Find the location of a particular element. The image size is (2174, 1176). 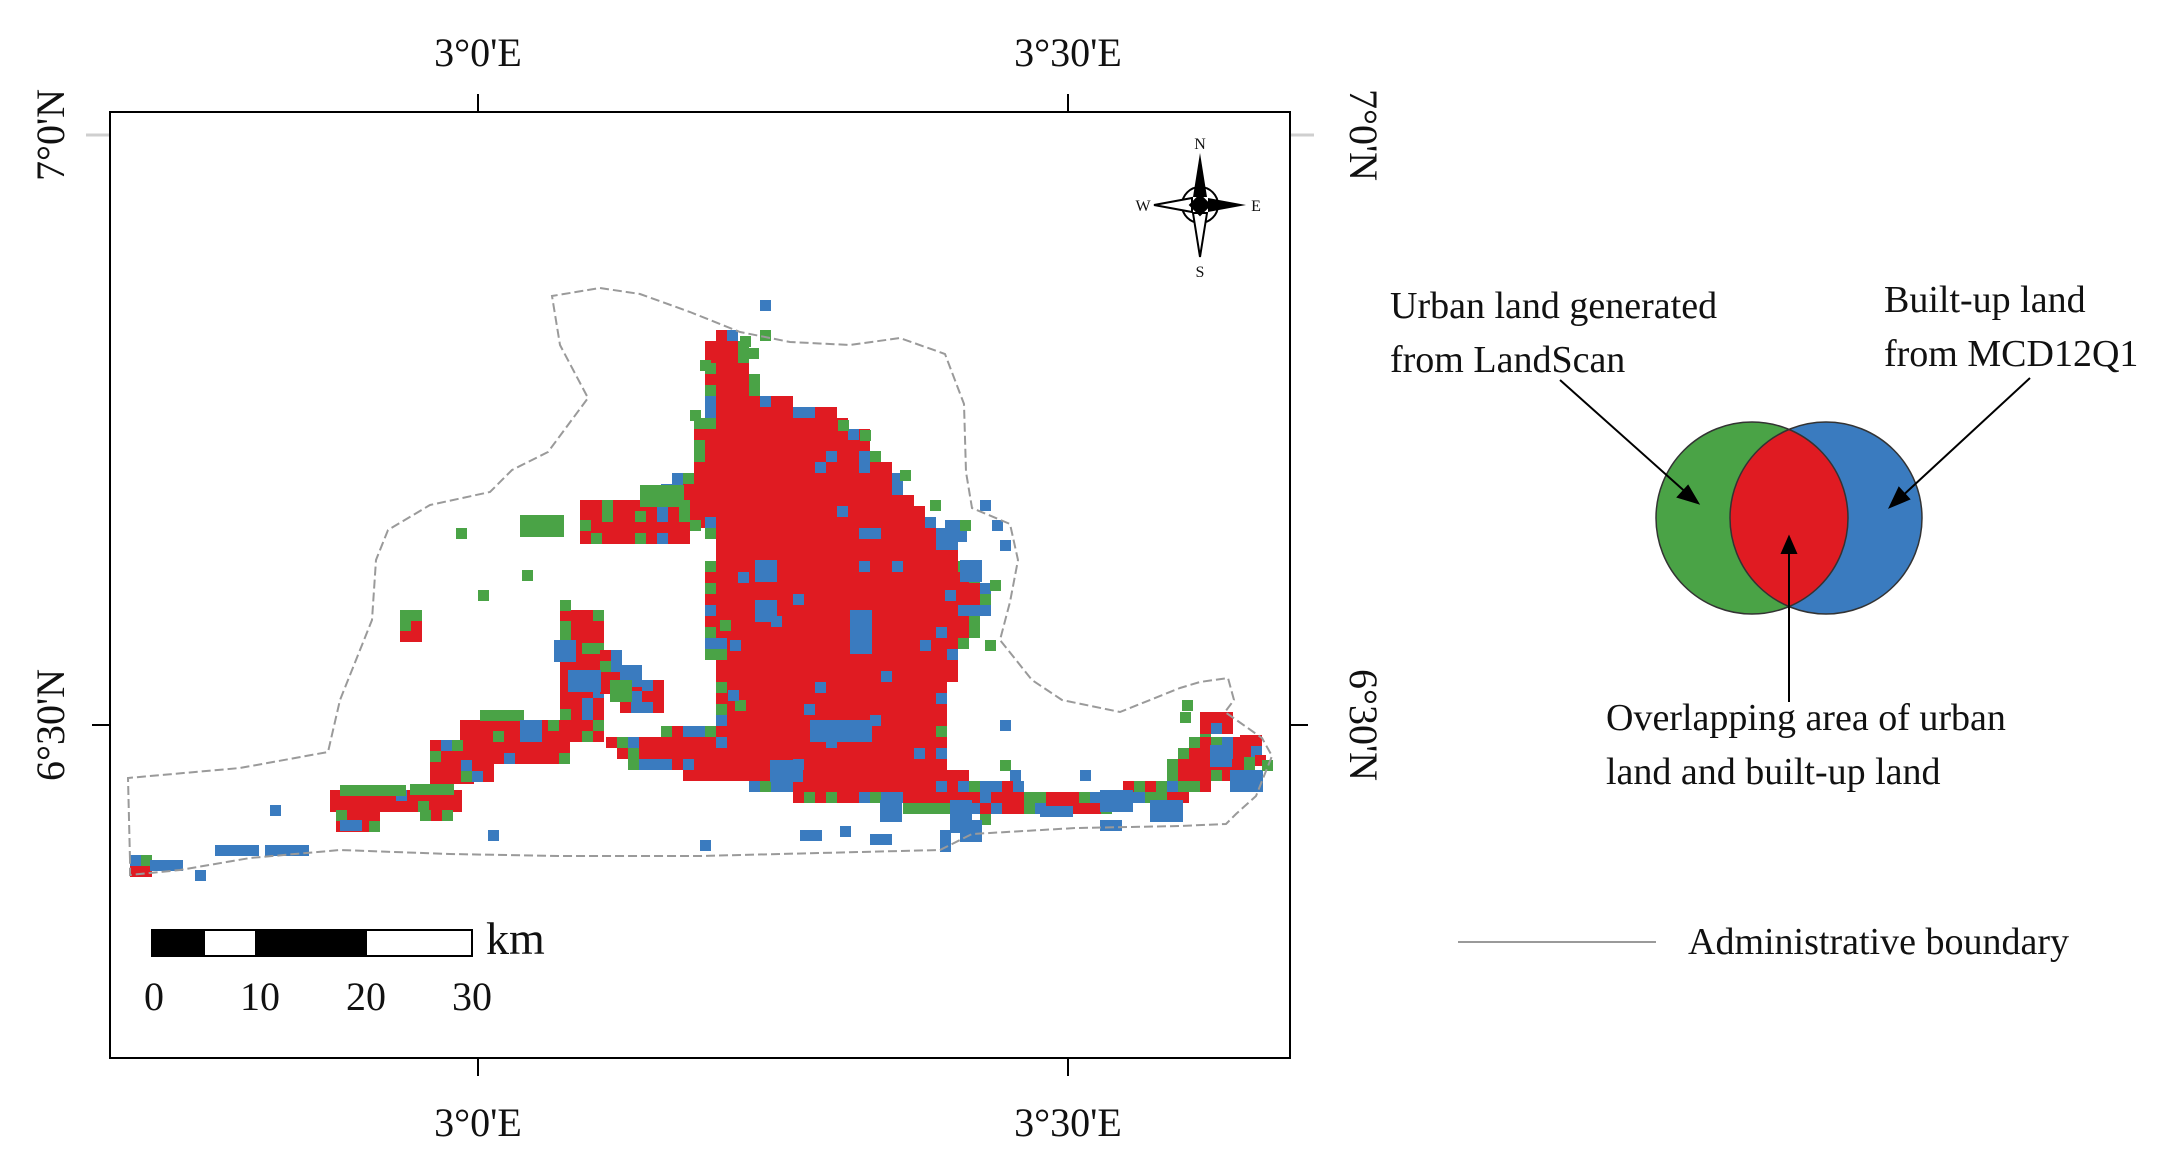

compass-needle-east is located at coordinates (1227, 205).